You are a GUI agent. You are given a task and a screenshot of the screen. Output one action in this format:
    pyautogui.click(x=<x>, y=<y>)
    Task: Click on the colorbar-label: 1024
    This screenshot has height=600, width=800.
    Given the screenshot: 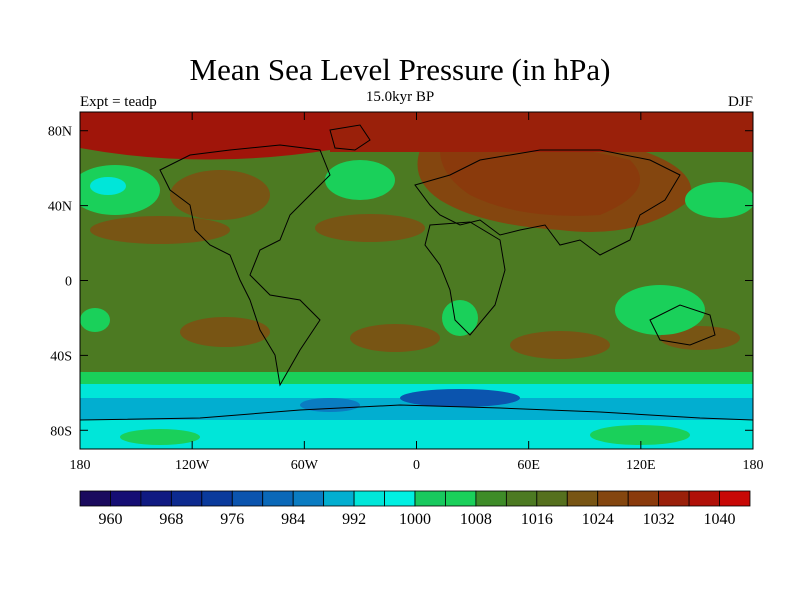 What is the action you would take?
    pyautogui.click(x=598, y=519)
    